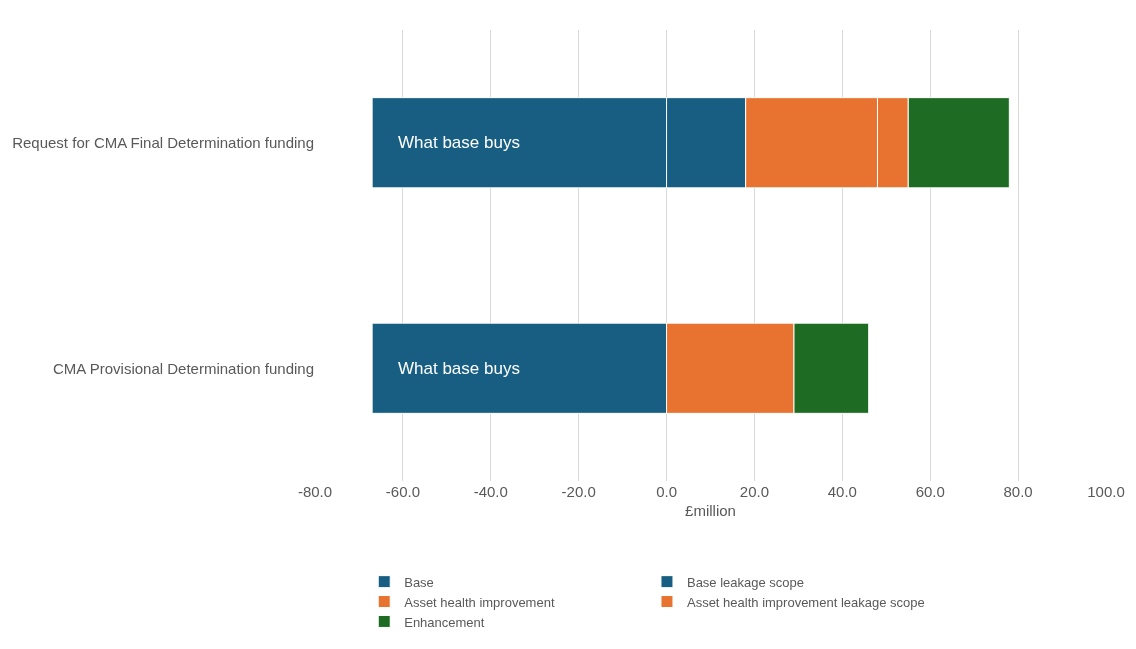  Describe the element at coordinates (183, 368) in the screenshot. I see `y-tick-label: CMA Provisional Determination funding` at that location.